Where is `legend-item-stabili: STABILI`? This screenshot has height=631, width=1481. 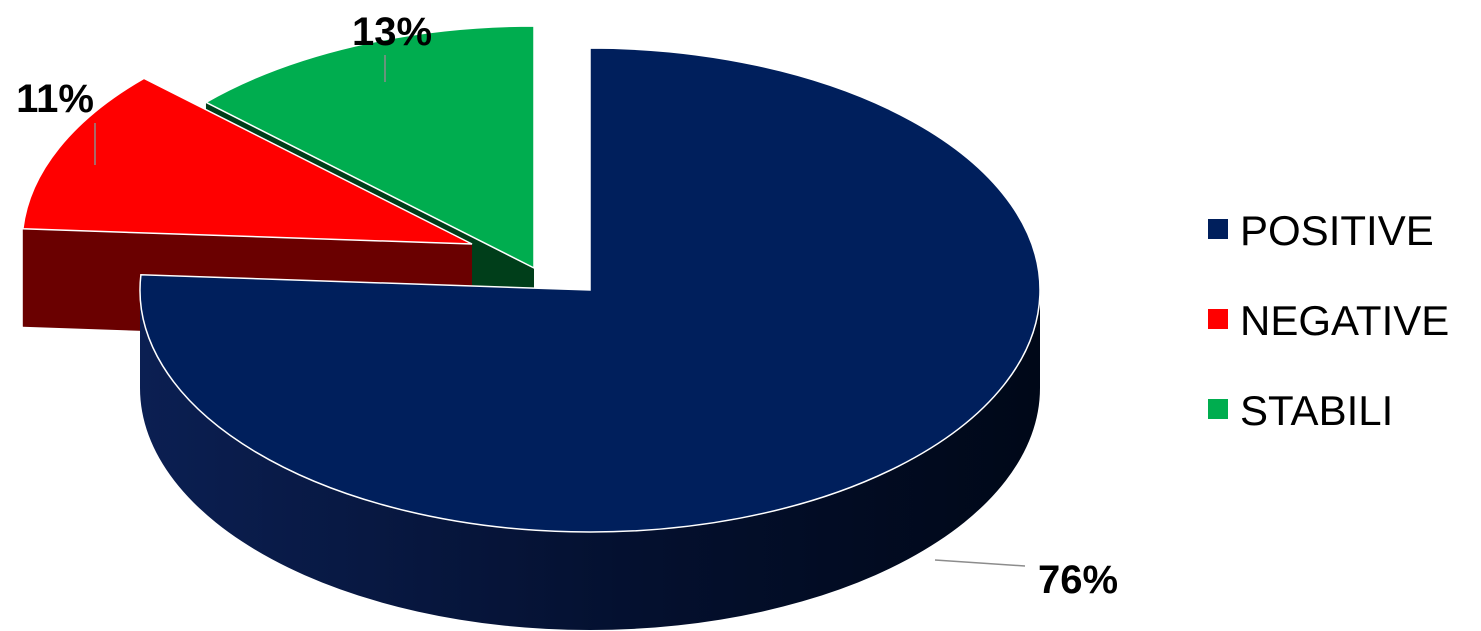 legend-item-stabili: STABILI is located at coordinates (1300, 410).